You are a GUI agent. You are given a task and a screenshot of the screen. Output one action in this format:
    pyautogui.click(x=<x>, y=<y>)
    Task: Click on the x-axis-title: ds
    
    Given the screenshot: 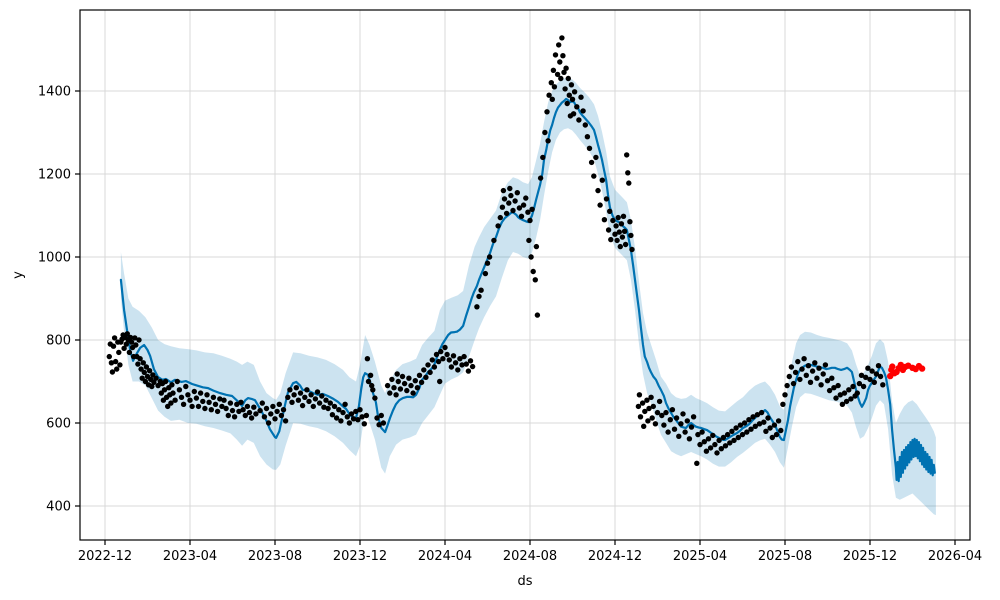 What is the action you would take?
    pyautogui.click(x=524, y=581)
    